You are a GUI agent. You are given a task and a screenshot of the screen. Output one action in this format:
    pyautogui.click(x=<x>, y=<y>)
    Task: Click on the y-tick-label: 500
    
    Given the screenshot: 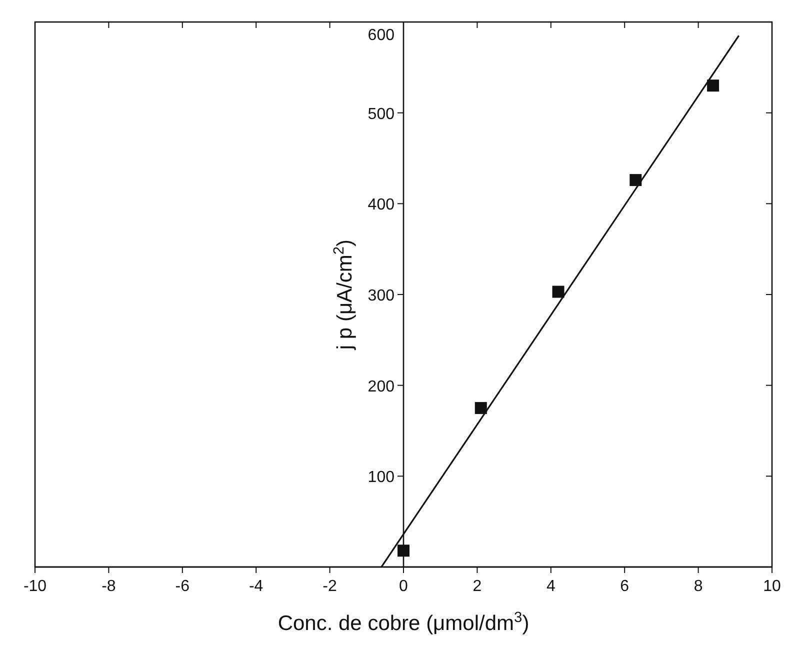 What is the action you would take?
    pyautogui.click(x=381, y=114)
    